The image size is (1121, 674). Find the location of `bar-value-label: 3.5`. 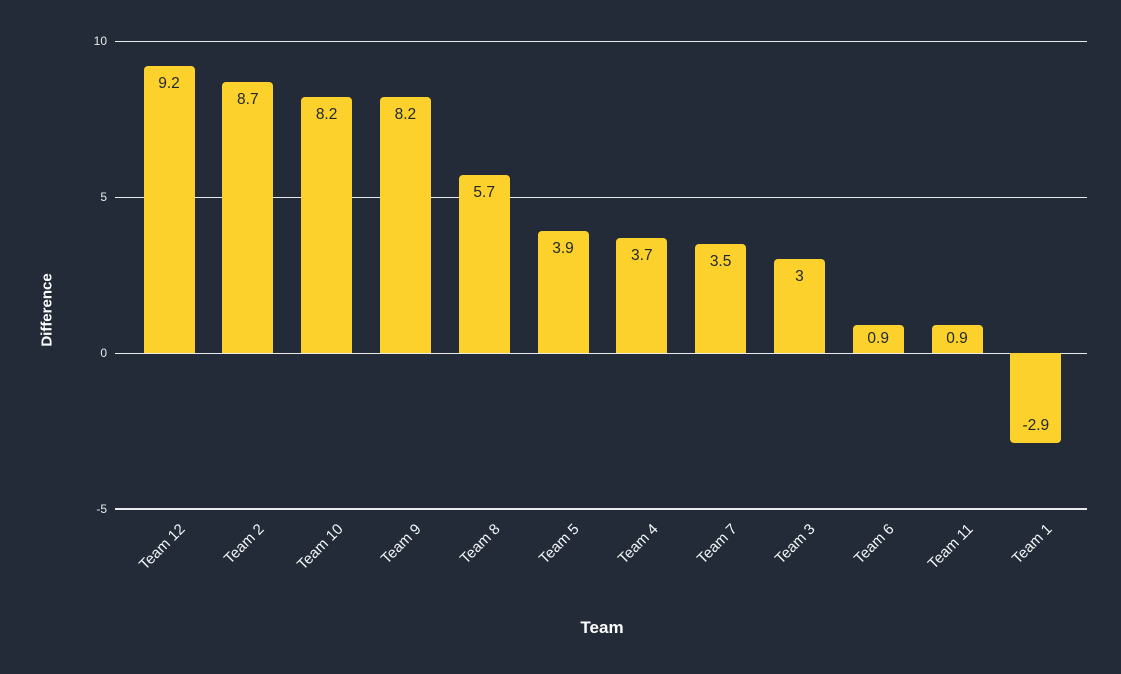

bar-value-label: 3.5 is located at coordinates (720, 261).